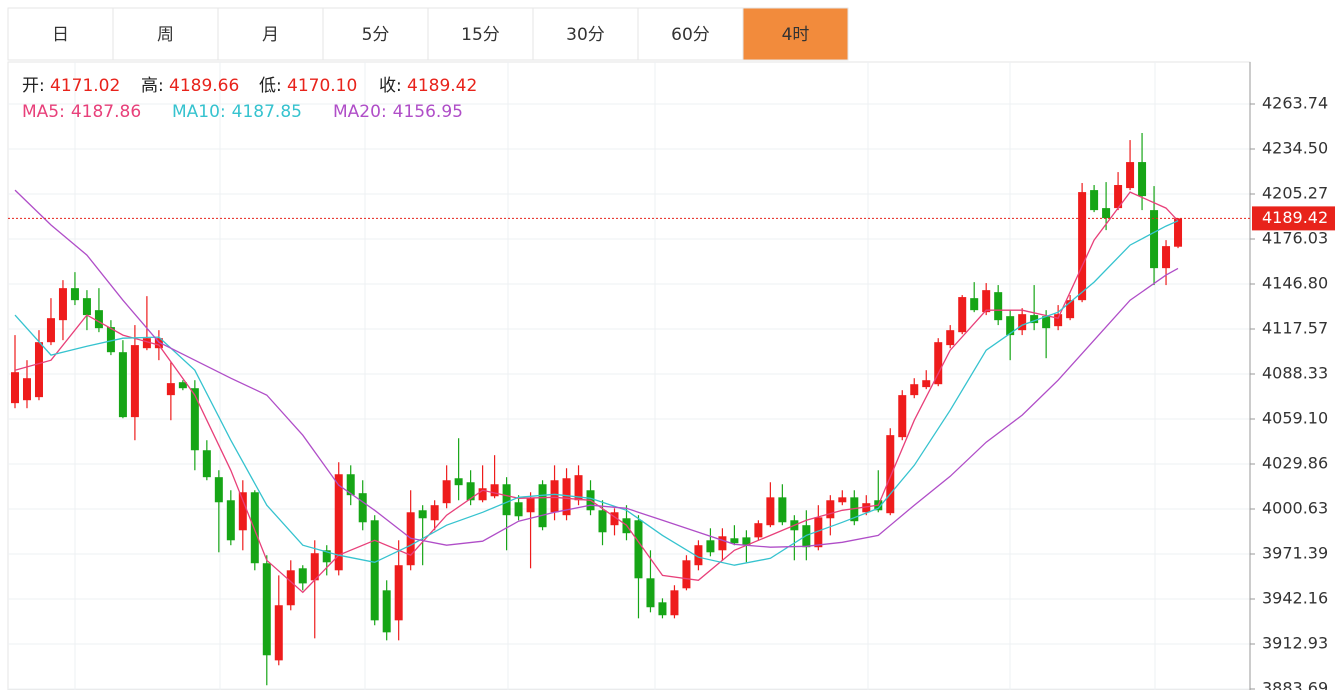 Image resolution: width=1335 pixels, height=690 pixels. Describe the element at coordinates (1295, 463) in the screenshot. I see `y-tick-label: 4029.86` at that location.